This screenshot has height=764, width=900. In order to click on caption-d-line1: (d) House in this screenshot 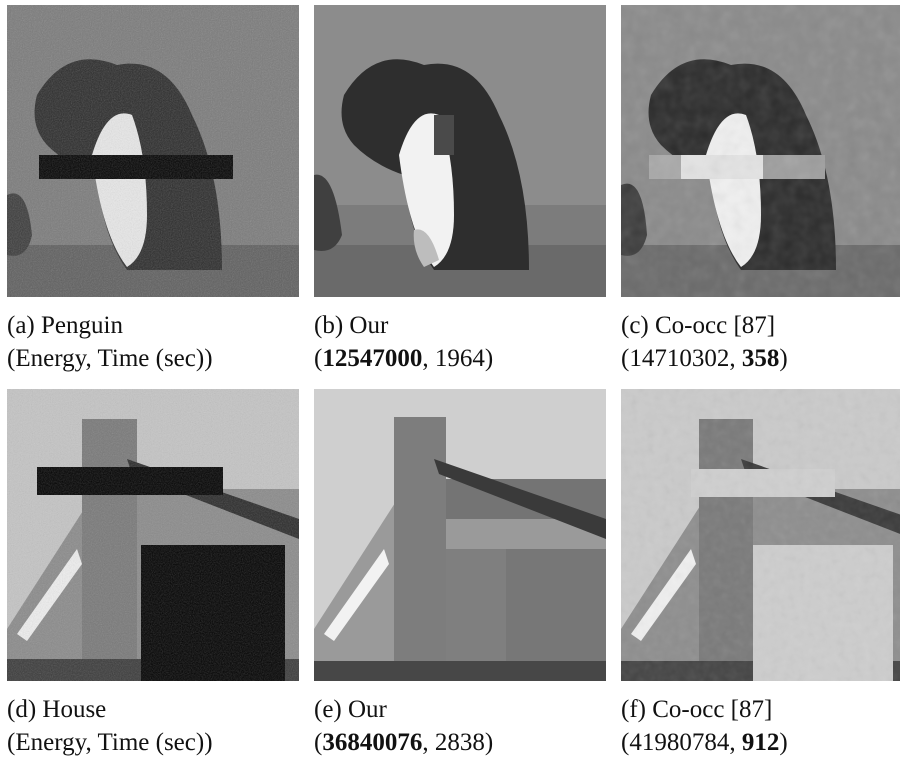, I will do `click(57, 709)`.